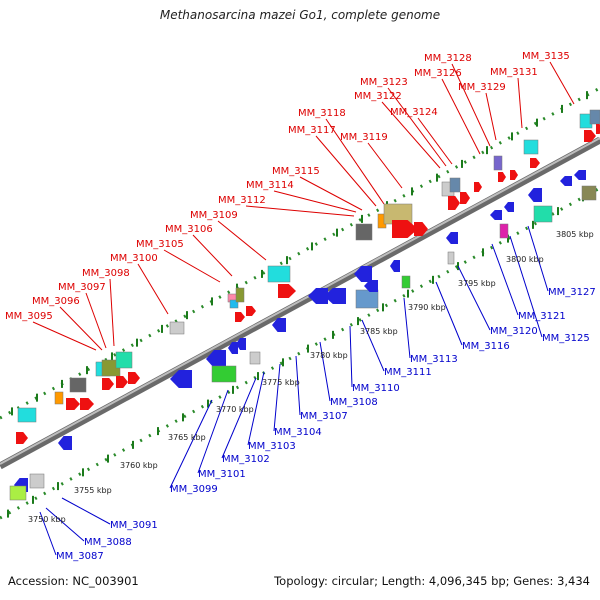 The image size is (600, 600). What do you see at coordinates (139, 465) in the screenshot?
I see `scale-label: 3760 kbp` at bounding box center [139, 465].